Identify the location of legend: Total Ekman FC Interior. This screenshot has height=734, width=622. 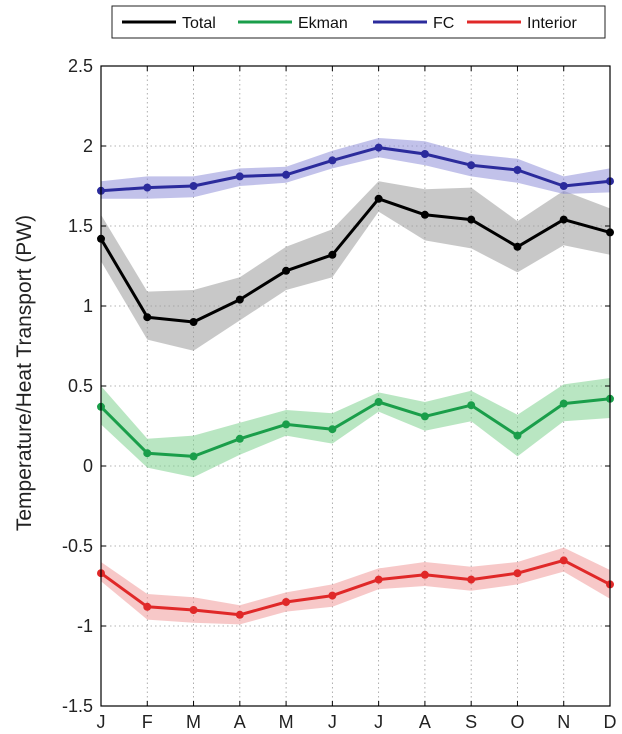
(358, 22).